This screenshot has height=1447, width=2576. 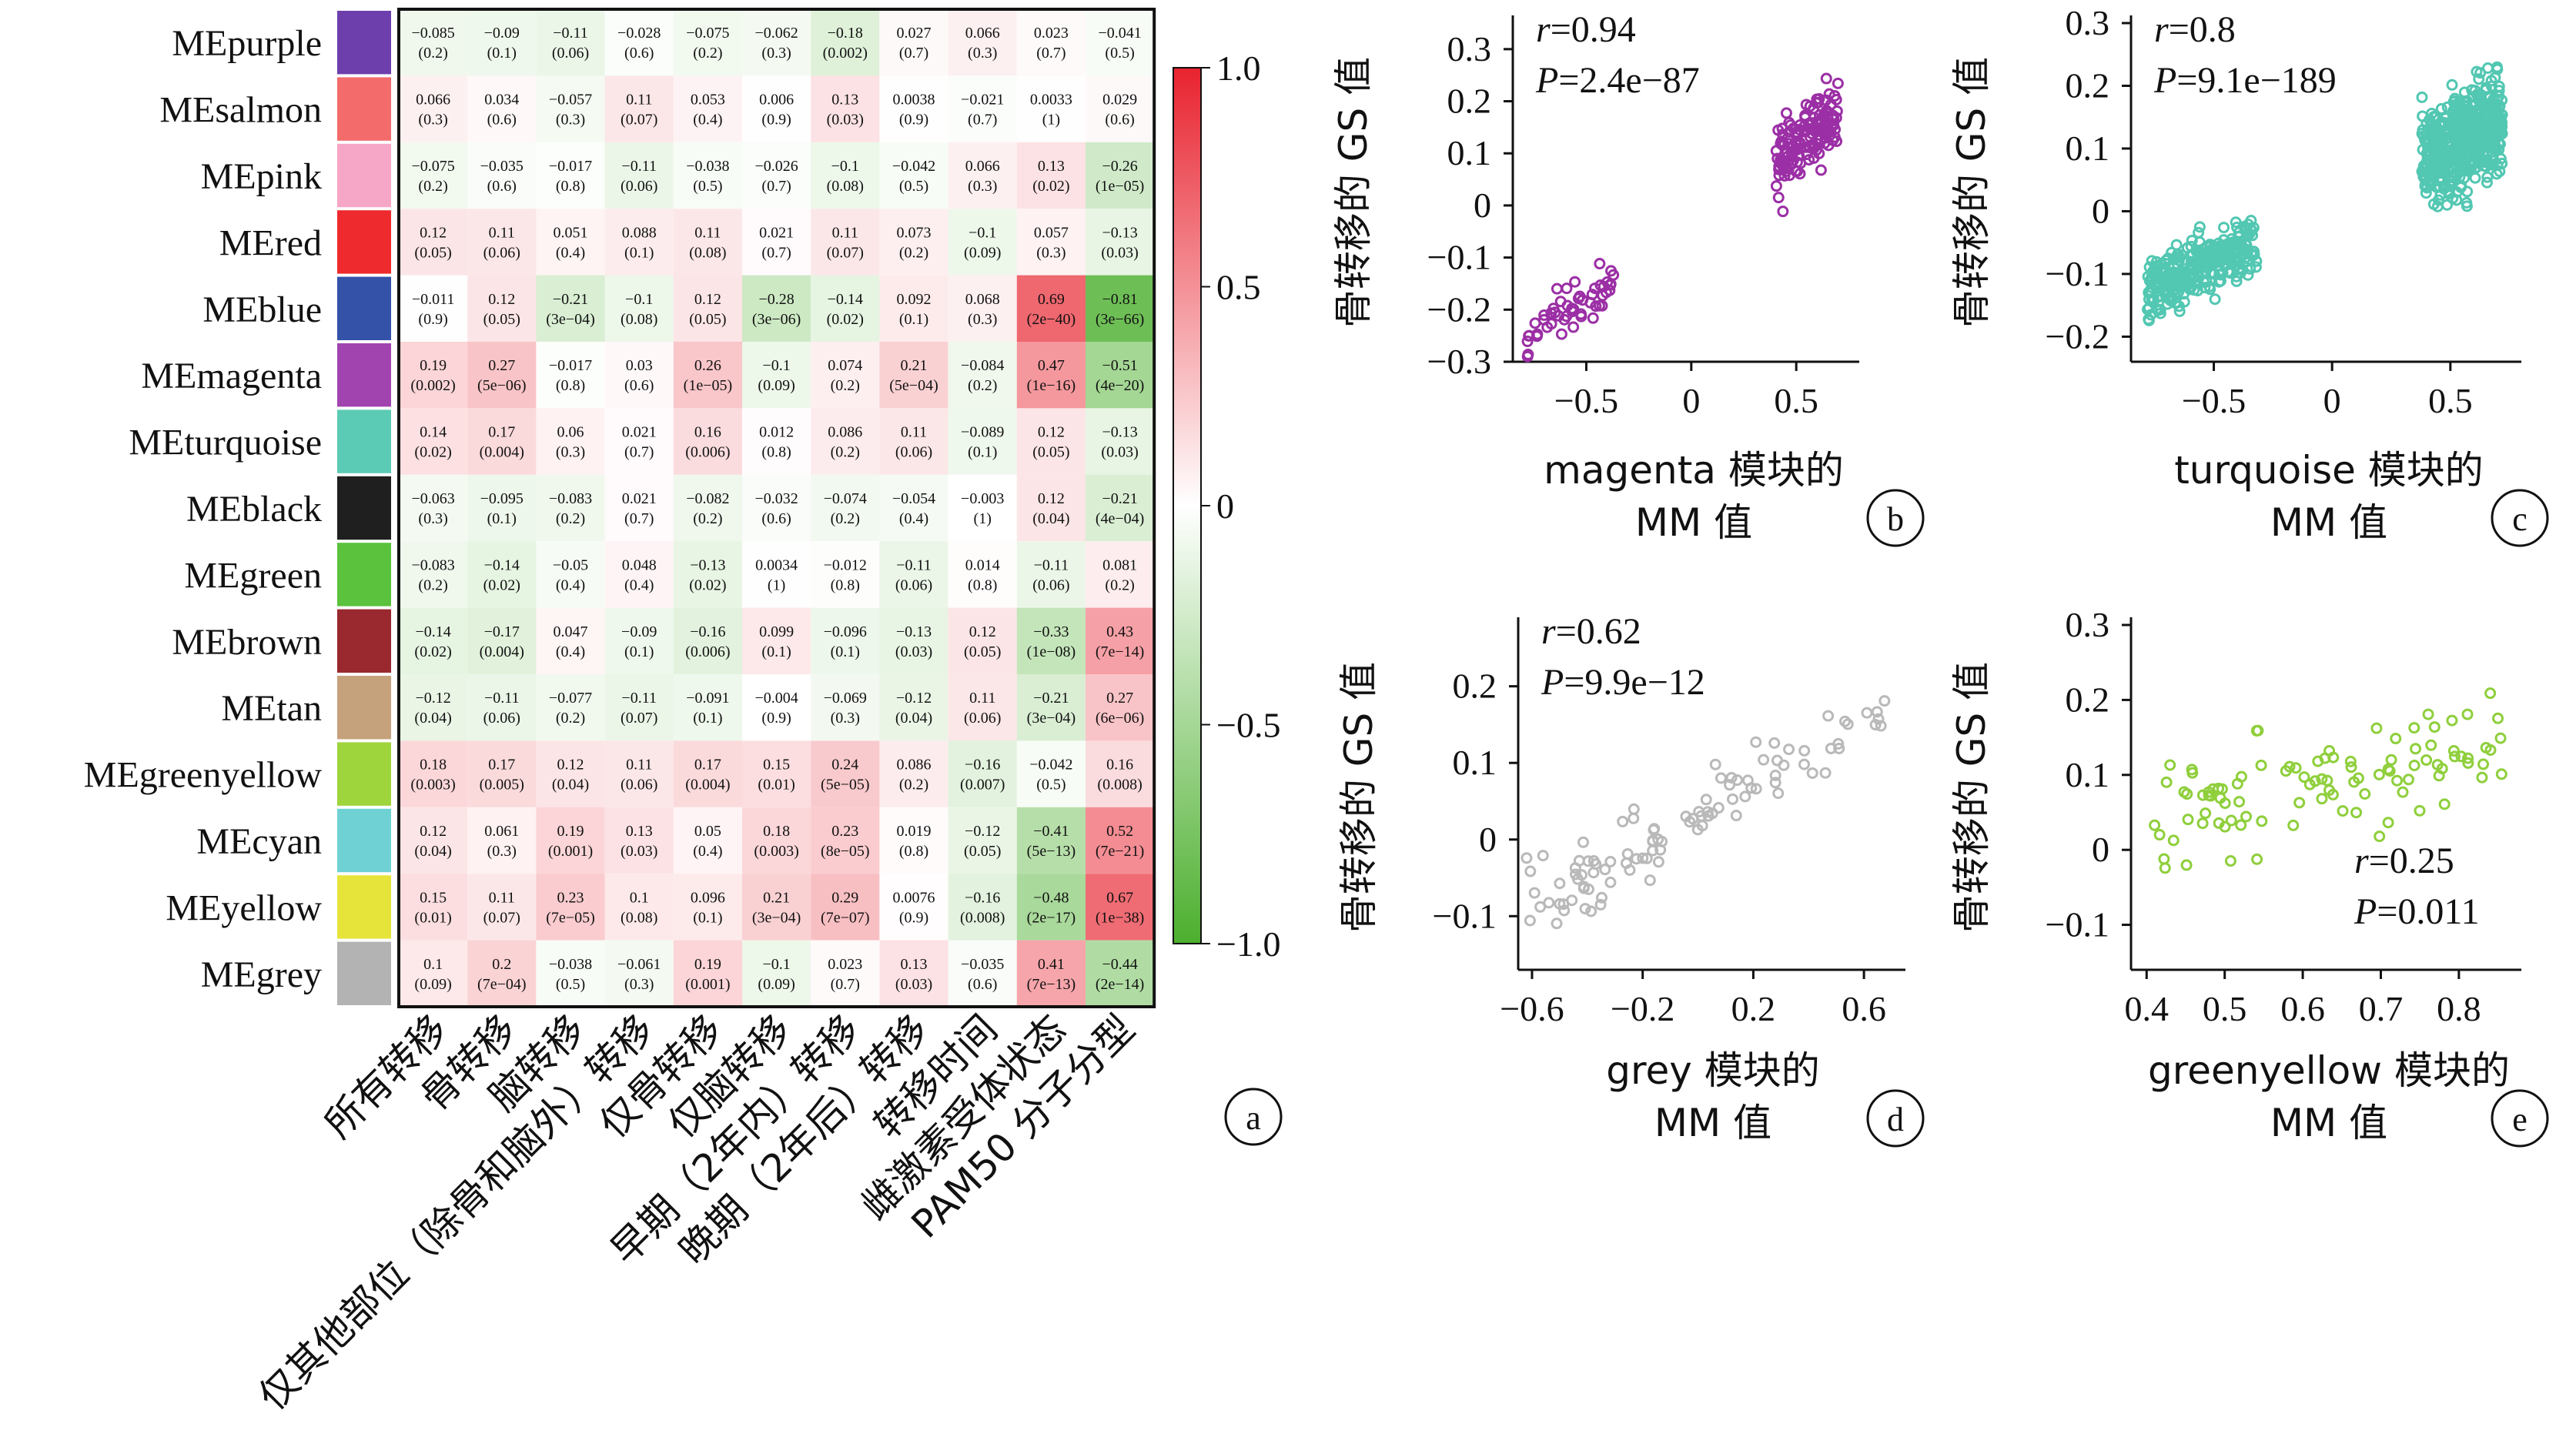 What do you see at coordinates (2088, 148) in the screenshot?
I see `y-tick-label: 0.1` at bounding box center [2088, 148].